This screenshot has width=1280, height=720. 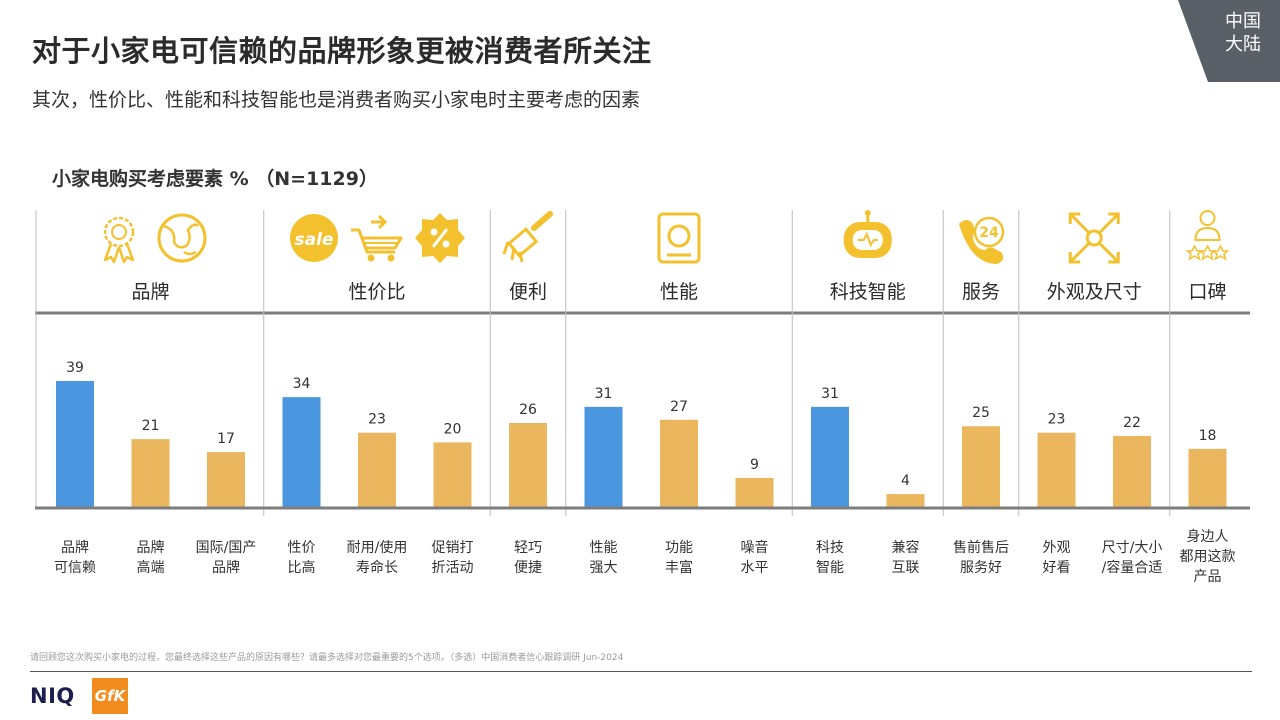 What do you see at coordinates (377, 557) in the screenshot?
I see `x-tick-label: 耐用/使用寿命长` at bounding box center [377, 557].